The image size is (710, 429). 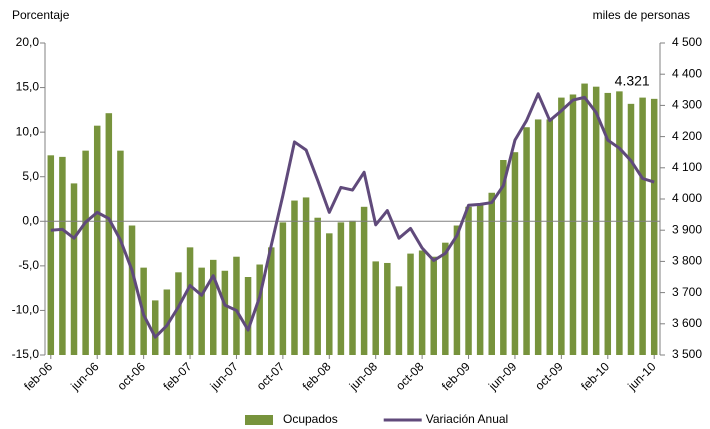 I want to click on y-tick-label: 0,0, so click(x=30, y=220).